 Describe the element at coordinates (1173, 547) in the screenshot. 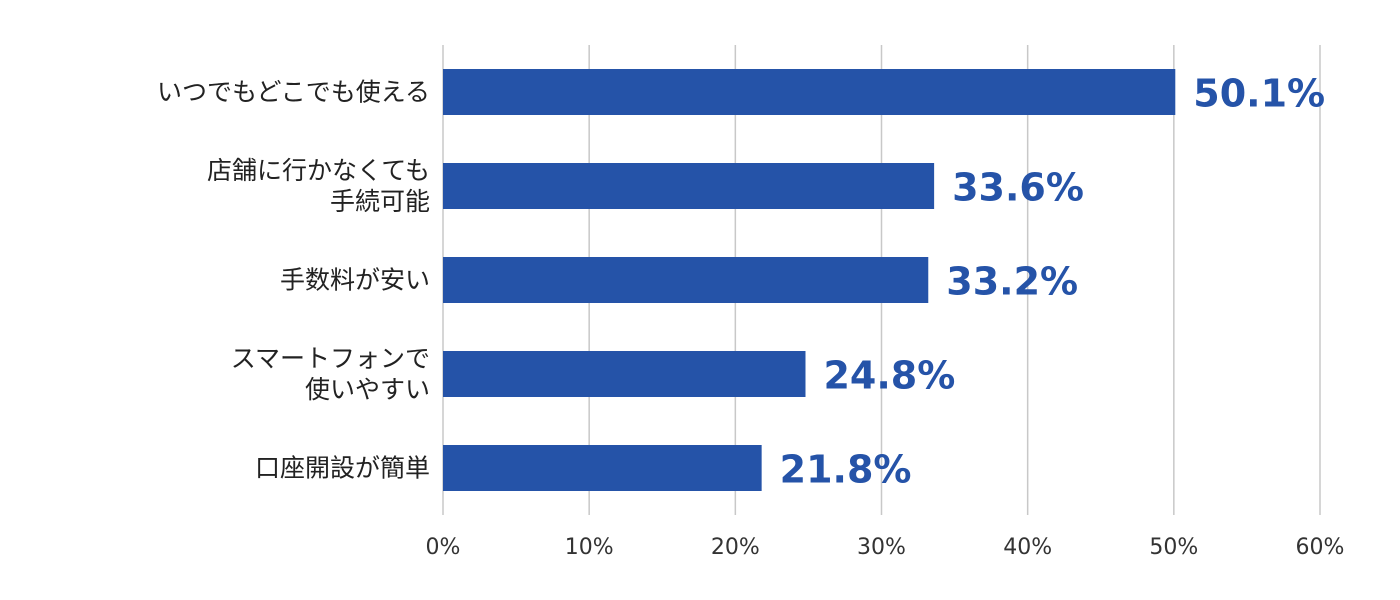

I see `x-tick-label: 50%` at that location.